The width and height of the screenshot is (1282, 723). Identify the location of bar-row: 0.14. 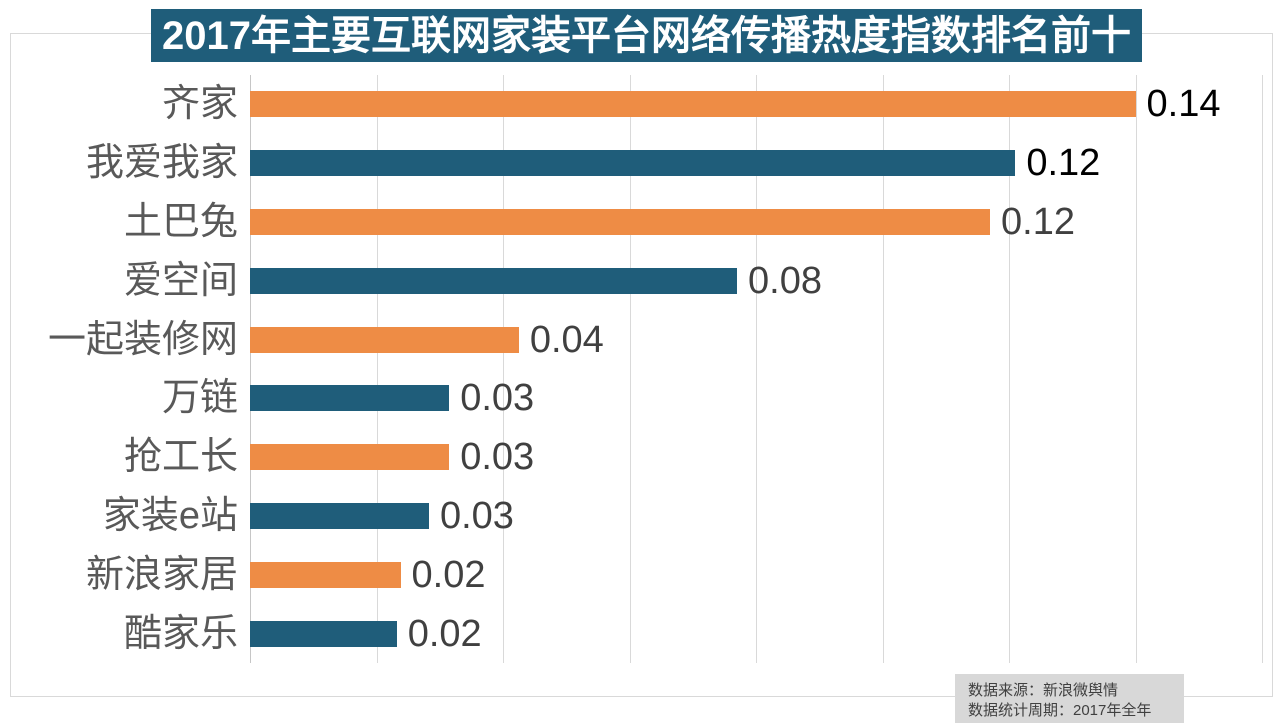
(756, 104).